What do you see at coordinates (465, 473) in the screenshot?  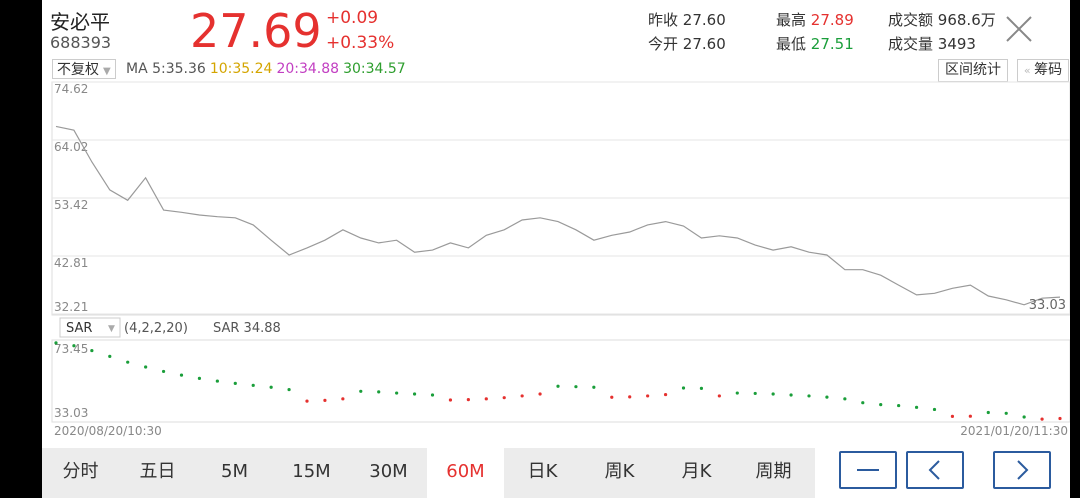 I see `tab: 60M` at bounding box center [465, 473].